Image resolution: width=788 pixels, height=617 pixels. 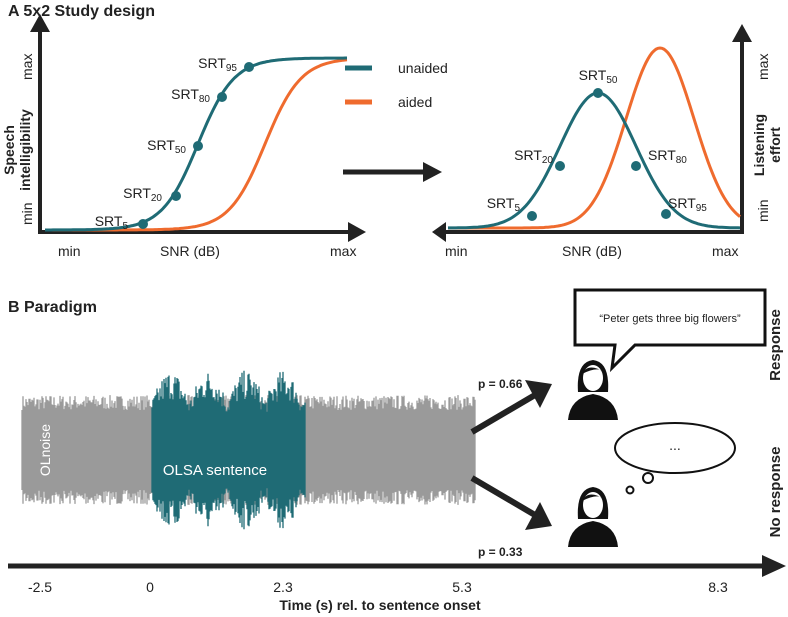 What do you see at coordinates (423, 68) in the screenshot?
I see `legend-label: unaided` at bounding box center [423, 68].